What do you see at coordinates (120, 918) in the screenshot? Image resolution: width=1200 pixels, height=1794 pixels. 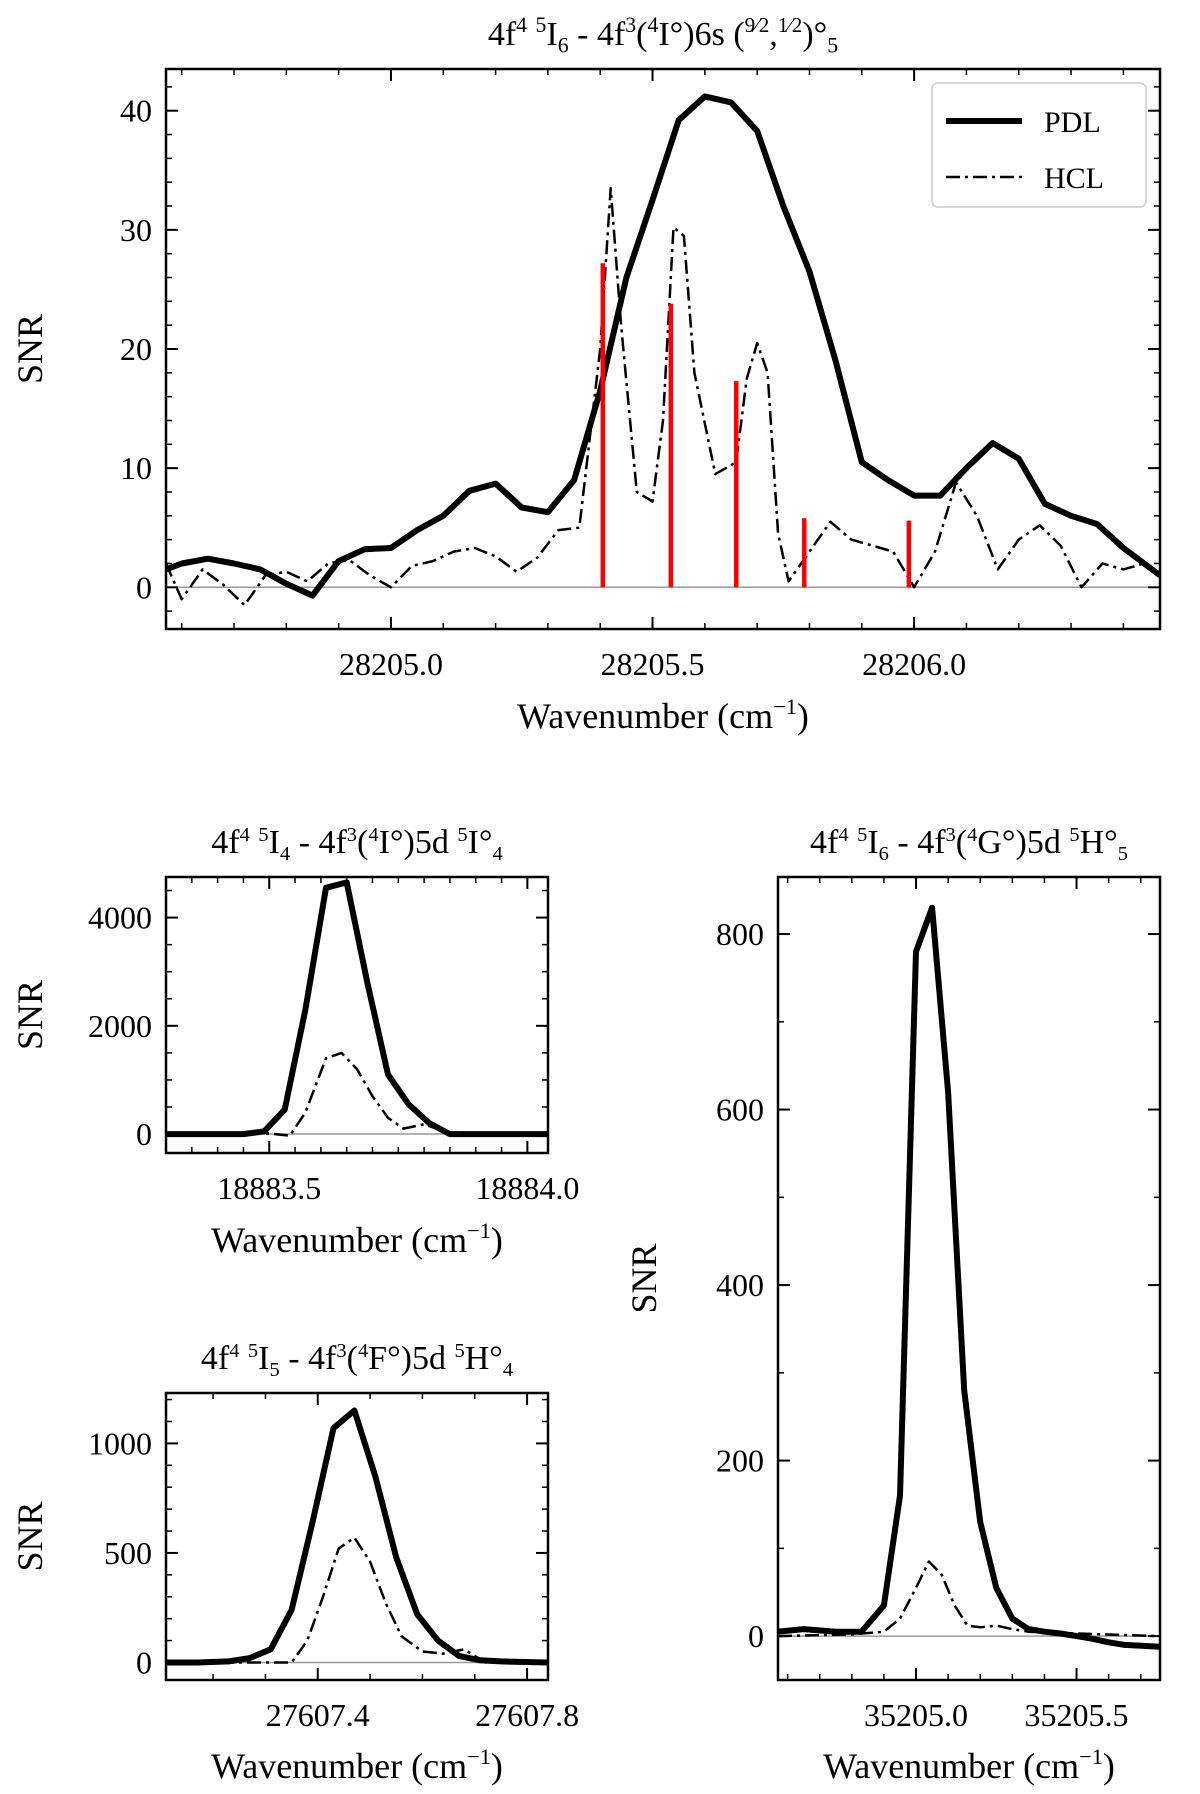 I see `y-tick-label: 4000` at bounding box center [120, 918].